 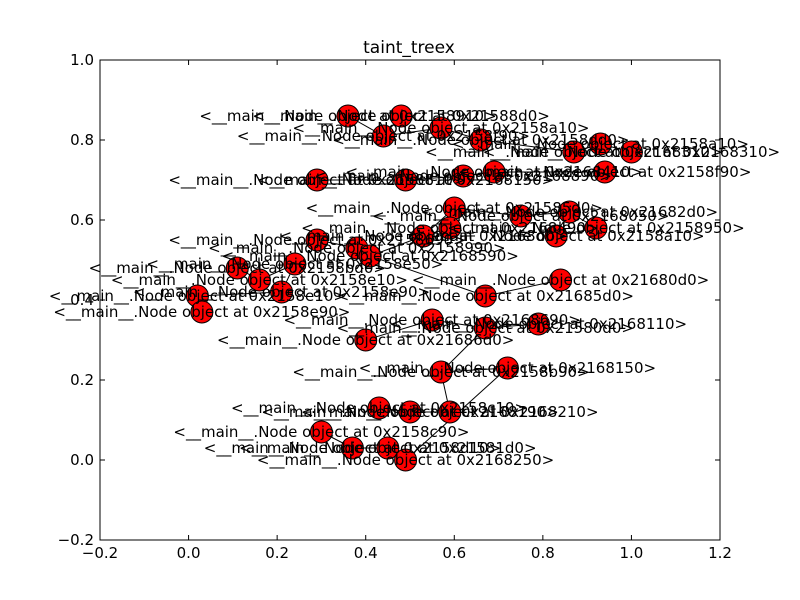 I want to click on node-label-40: <__main__.Node object at 0x2158c90>, so click(x=321, y=432).